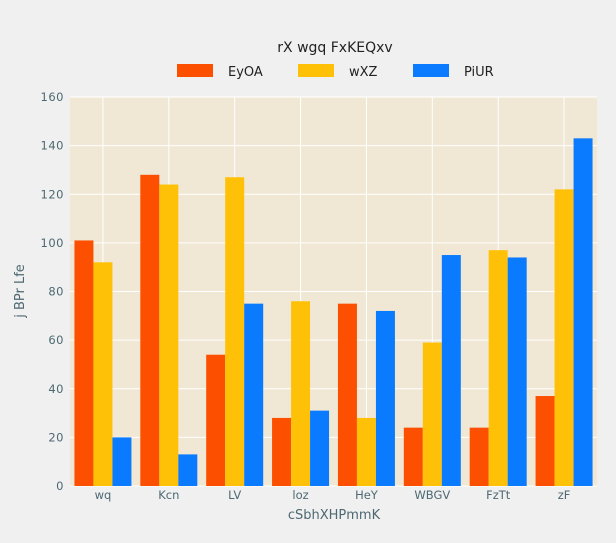 Image resolution: width=616 pixels, height=543 pixels. I want to click on y-tick-label: 20, so click(56, 437).